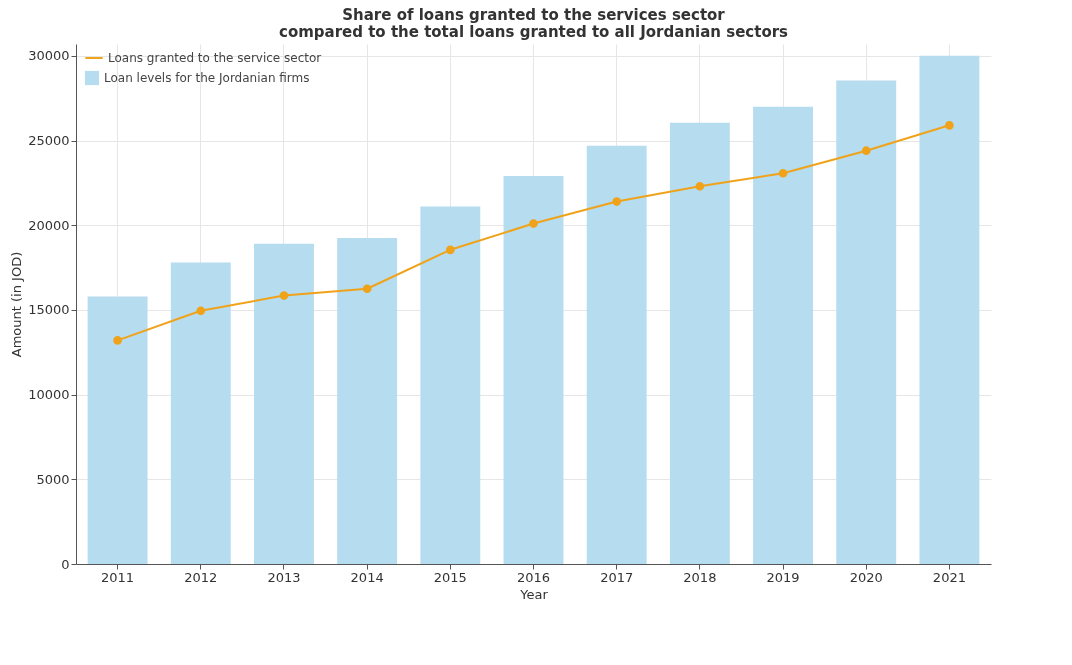 The image size is (1072, 665). Describe the element at coordinates (49, 225) in the screenshot. I see `y-tick-label: 20000` at that location.